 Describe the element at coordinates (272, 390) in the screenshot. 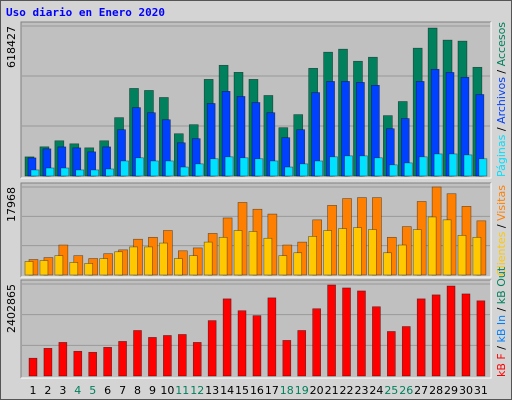

I see `x-tick-label: 17` at that location.